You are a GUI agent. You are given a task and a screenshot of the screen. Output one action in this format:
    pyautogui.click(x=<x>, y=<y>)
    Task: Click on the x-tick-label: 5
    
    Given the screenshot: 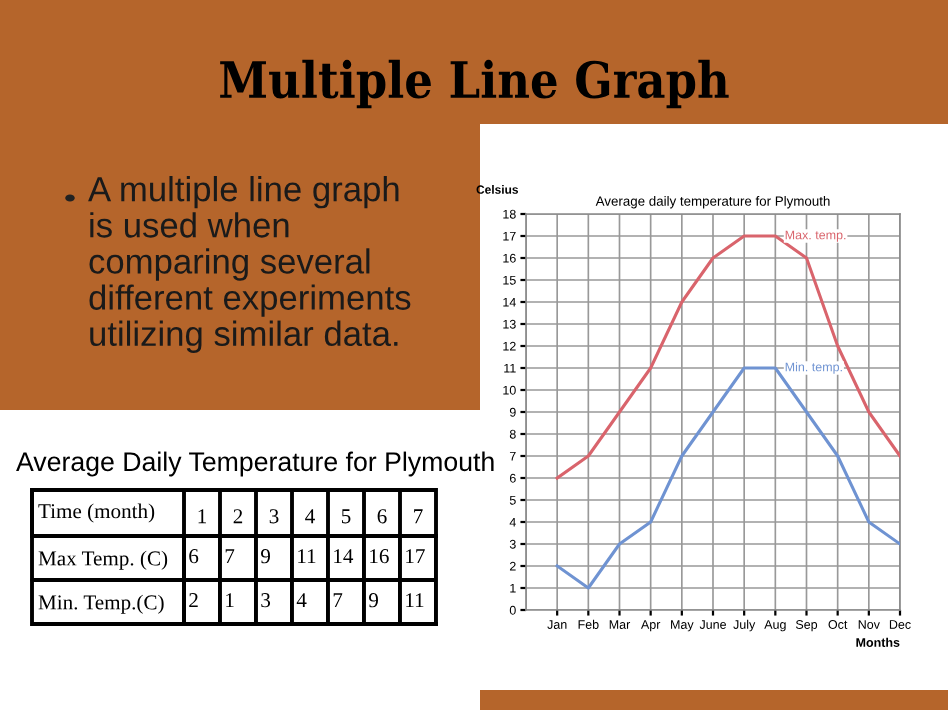 What is the action you would take?
    pyautogui.click(x=346, y=516)
    